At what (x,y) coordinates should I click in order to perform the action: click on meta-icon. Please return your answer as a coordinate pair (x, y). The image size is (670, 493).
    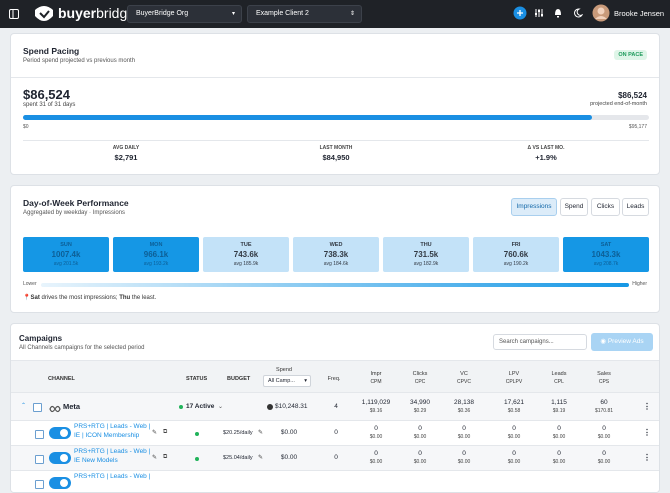
    Looking at the image, I should click on (55, 407).